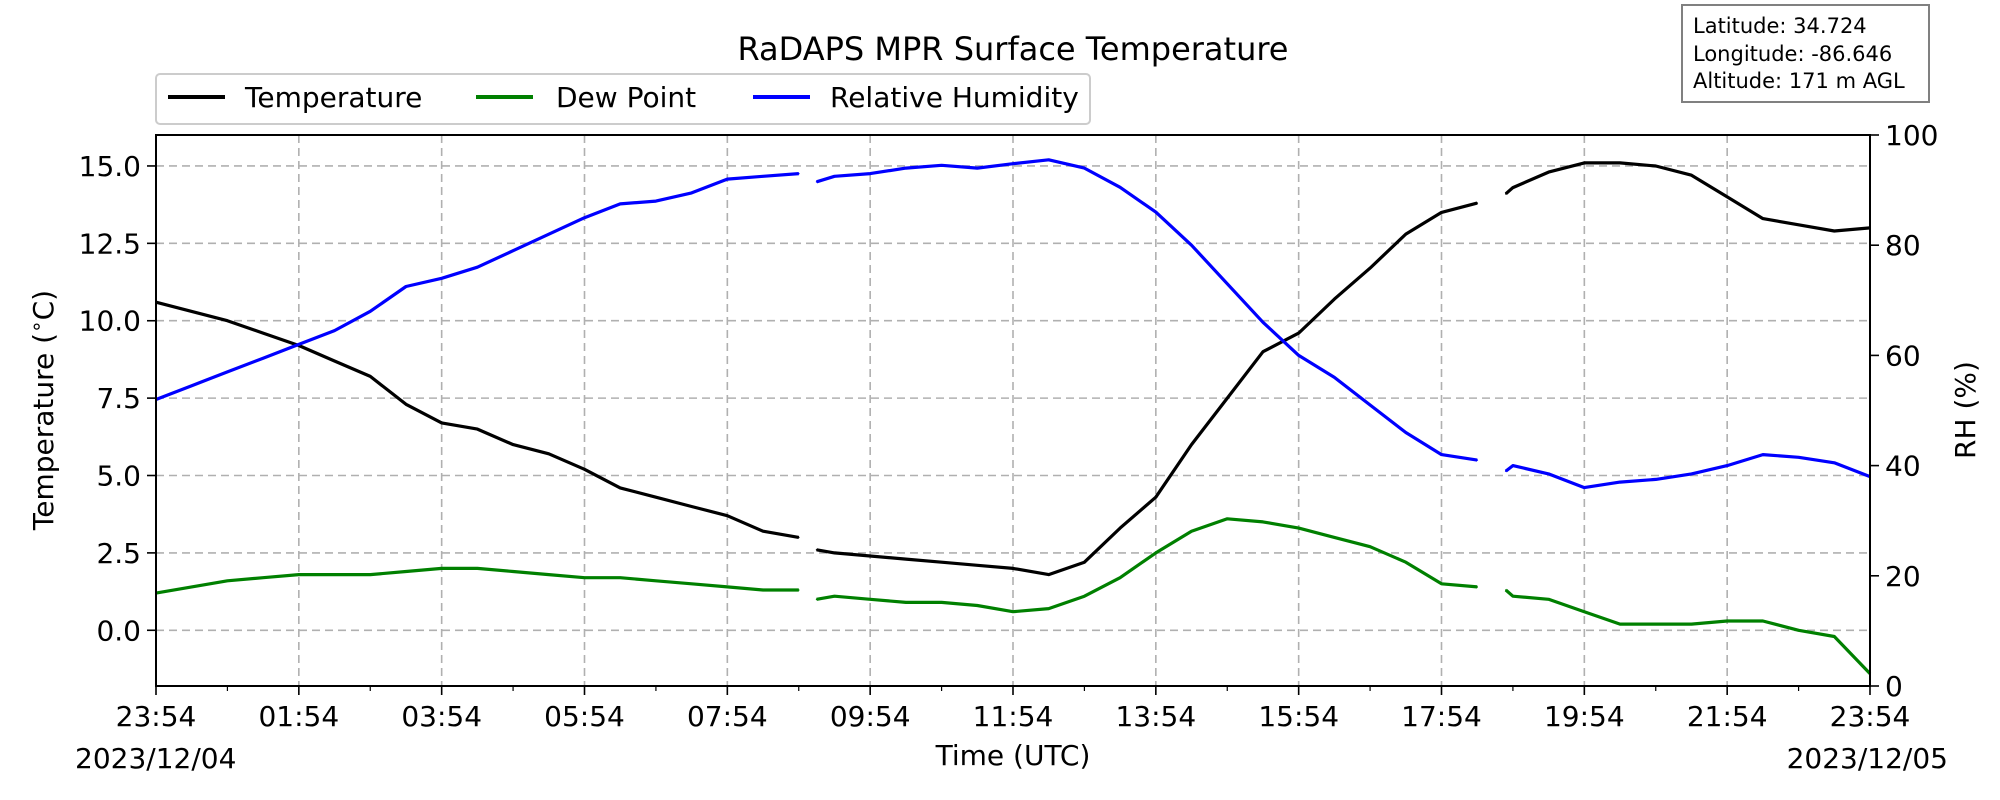  What do you see at coordinates (156, 716) in the screenshot?
I see `x-tick-label: 23:54` at bounding box center [156, 716].